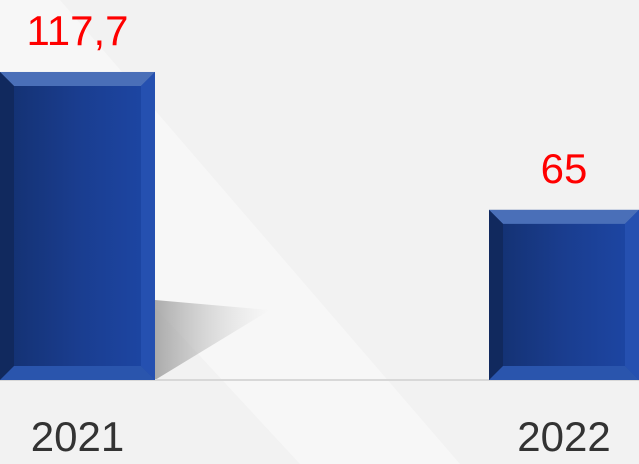 The width and height of the screenshot is (639, 464). What do you see at coordinates (77, 436) in the screenshot?
I see `x-tick-label: 2021` at bounding box center [77, 436].